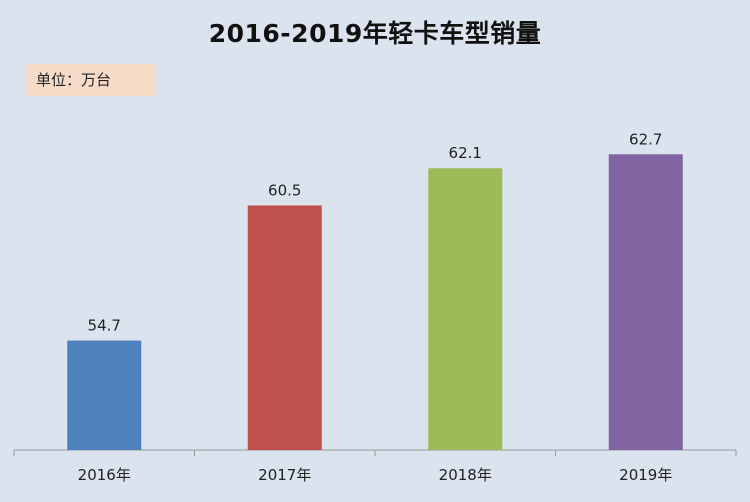  What do you see at coordinates (284, 475) in the screenshot?
I see `x-tick-label-2: 2017年` at bounding box center [284, 475].